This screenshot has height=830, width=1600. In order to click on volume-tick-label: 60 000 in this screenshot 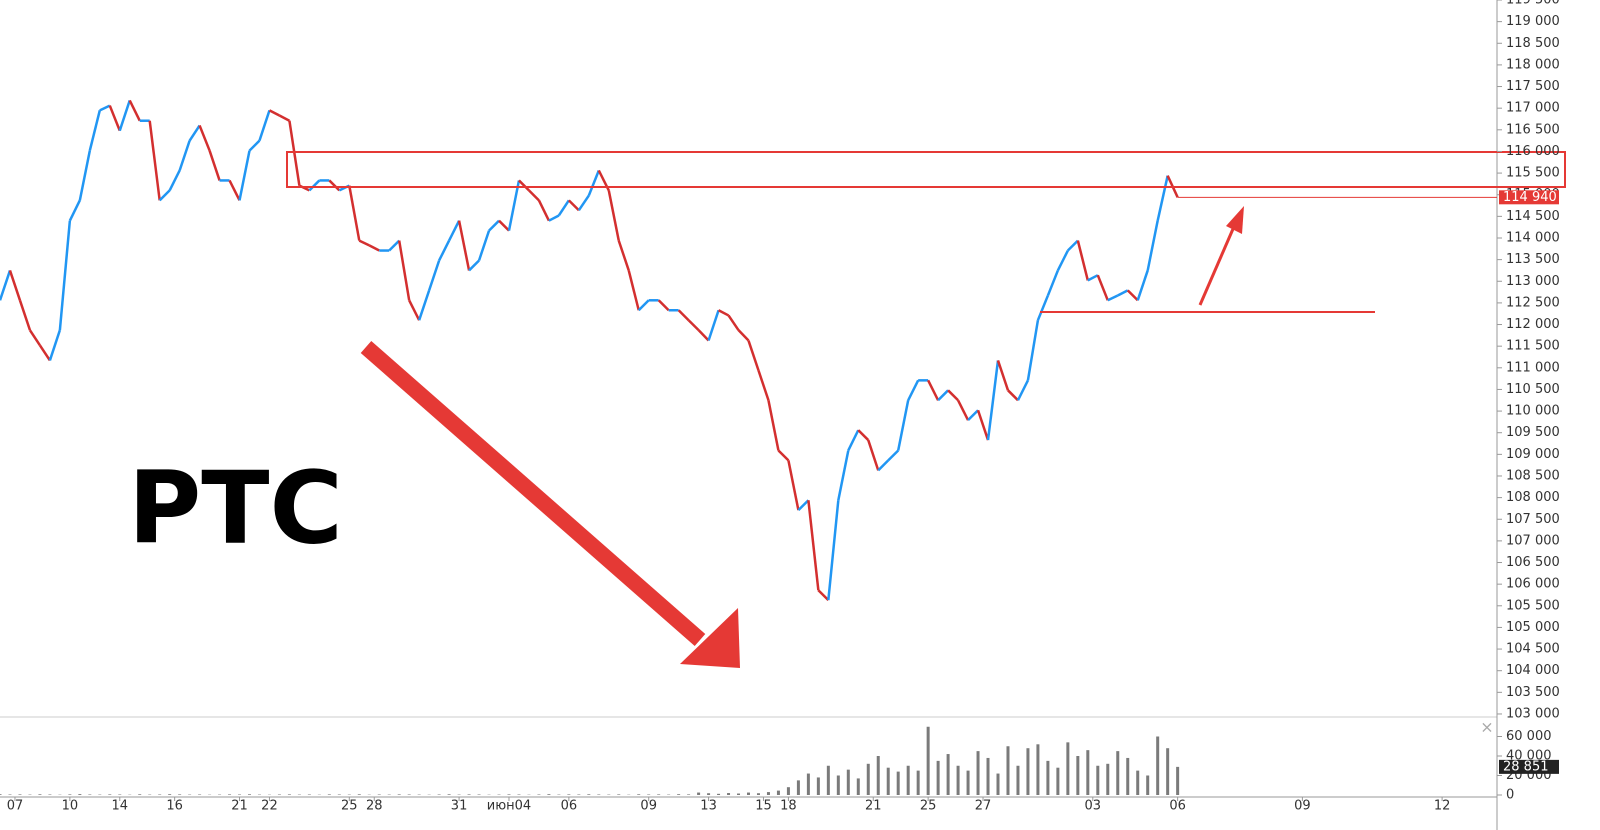, I will do `click(1529, 736)`.